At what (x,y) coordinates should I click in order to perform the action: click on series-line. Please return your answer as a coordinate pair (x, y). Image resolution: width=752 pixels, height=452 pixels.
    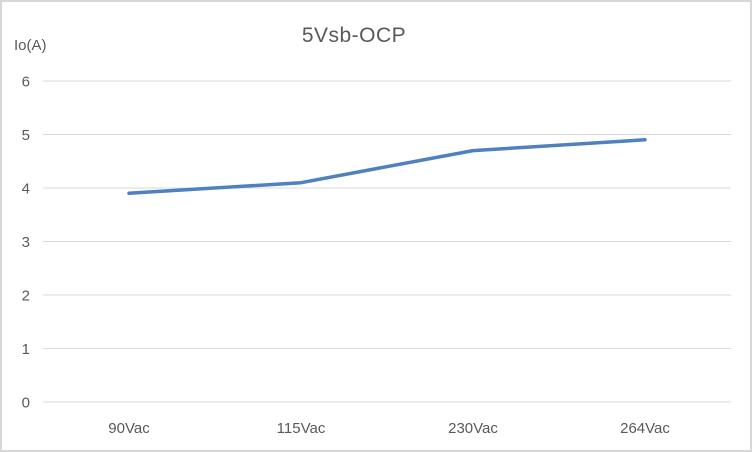
    Looking at the image, I should click on (387, 167).